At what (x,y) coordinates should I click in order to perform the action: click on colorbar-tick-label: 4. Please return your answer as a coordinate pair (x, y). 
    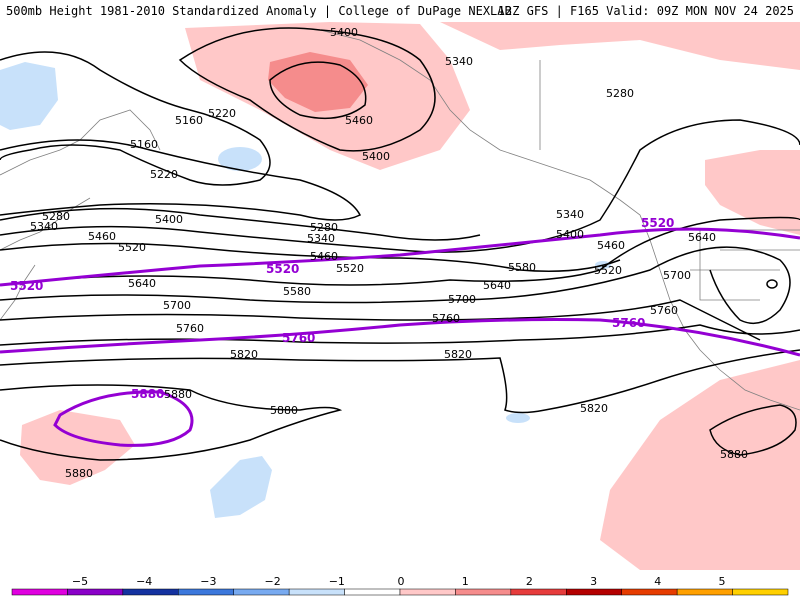
    Looking at the image, I should click on (657, 581).